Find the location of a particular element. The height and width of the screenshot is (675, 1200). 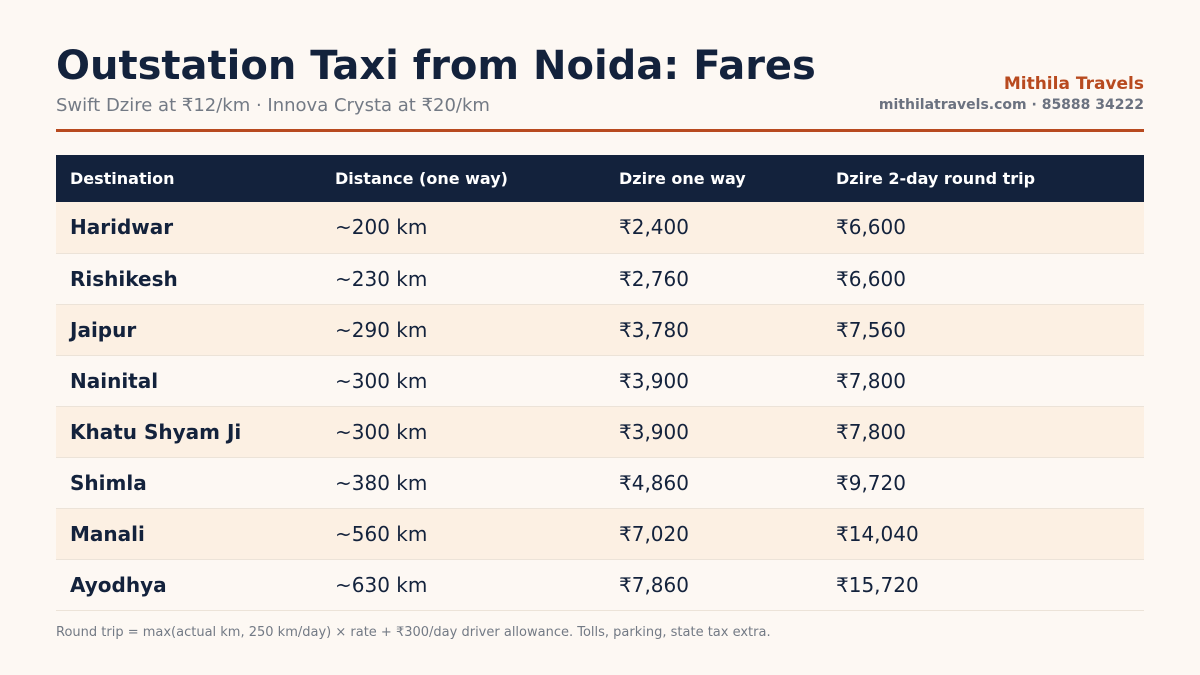

round-trip-fare-cell: ₹14,040 is located at coordinates (877, 533).